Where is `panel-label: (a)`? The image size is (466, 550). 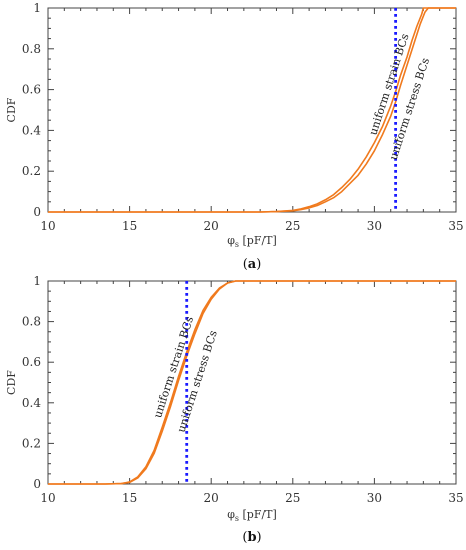
panel-label: (a) is located at coordinates (252, 264).